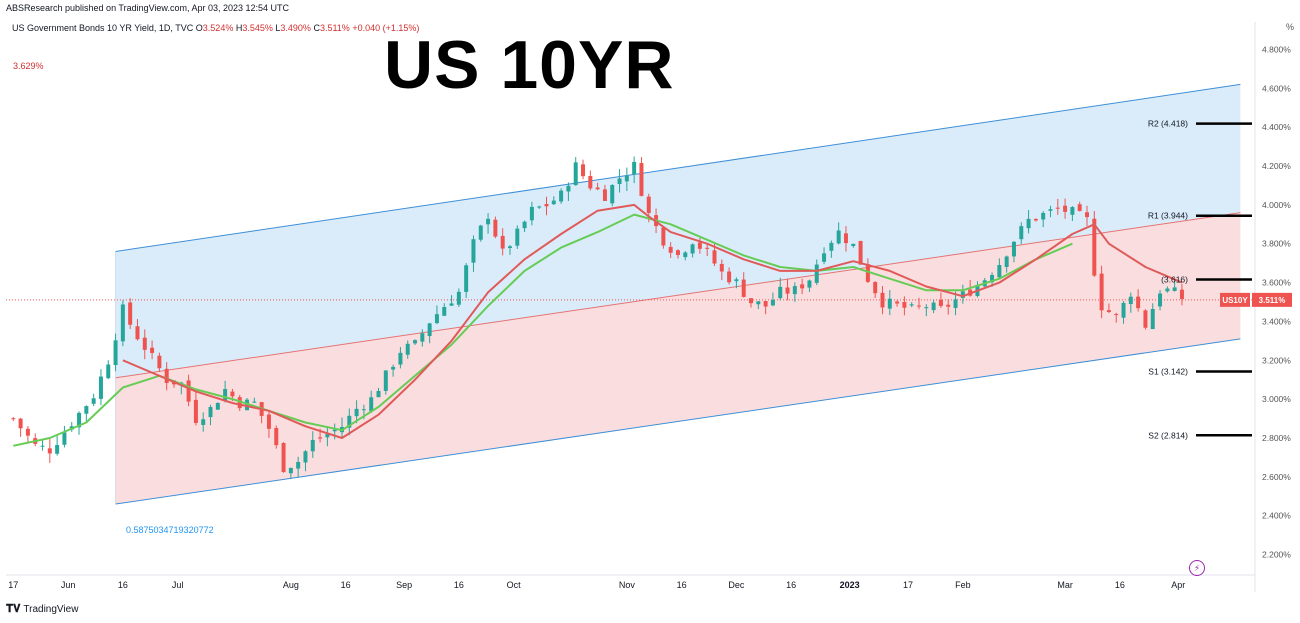  What do you see at coordinates (514, 585) in the screenshot?
I see `x-tick-label: Oct` at bounding box center [514, 585].